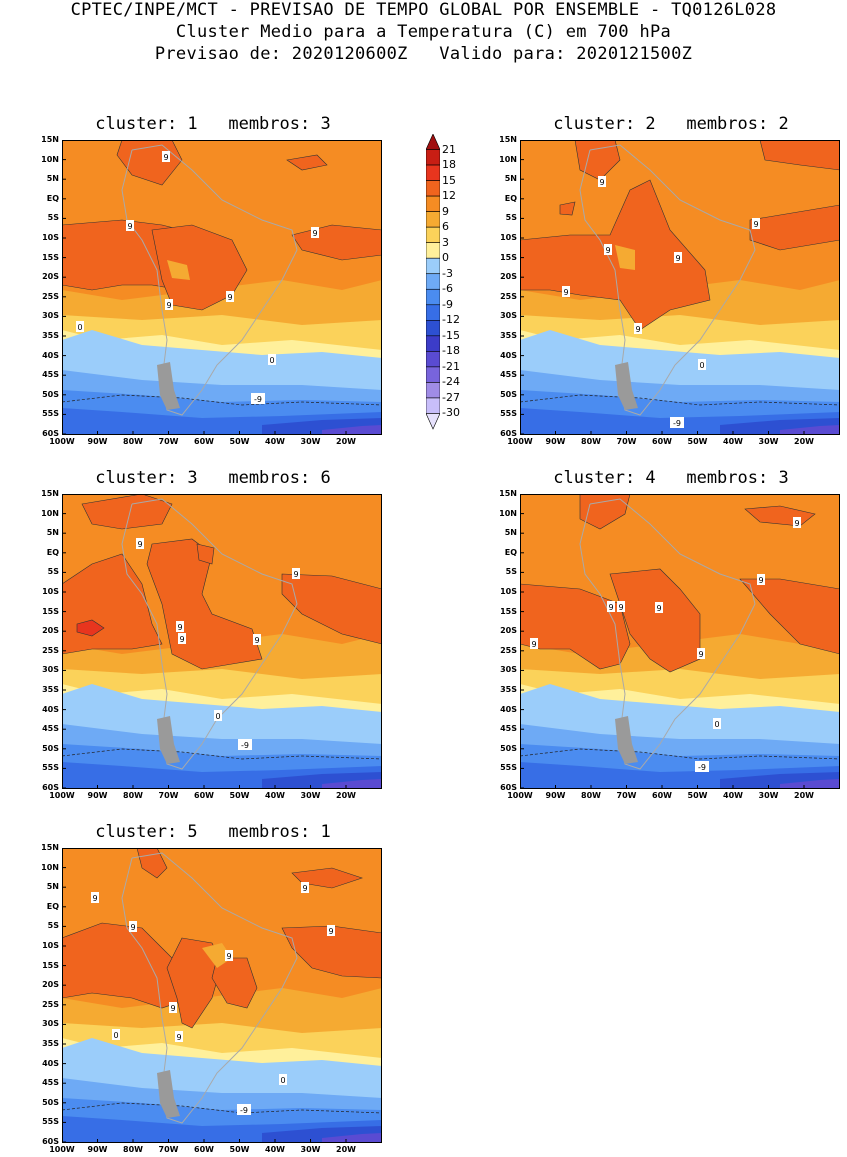 The height and width of the screenshot is (1157, 847). Describe the element at coordinates (50, 296) in the screenshot. I see `y-tick-label: 25S` at that location.